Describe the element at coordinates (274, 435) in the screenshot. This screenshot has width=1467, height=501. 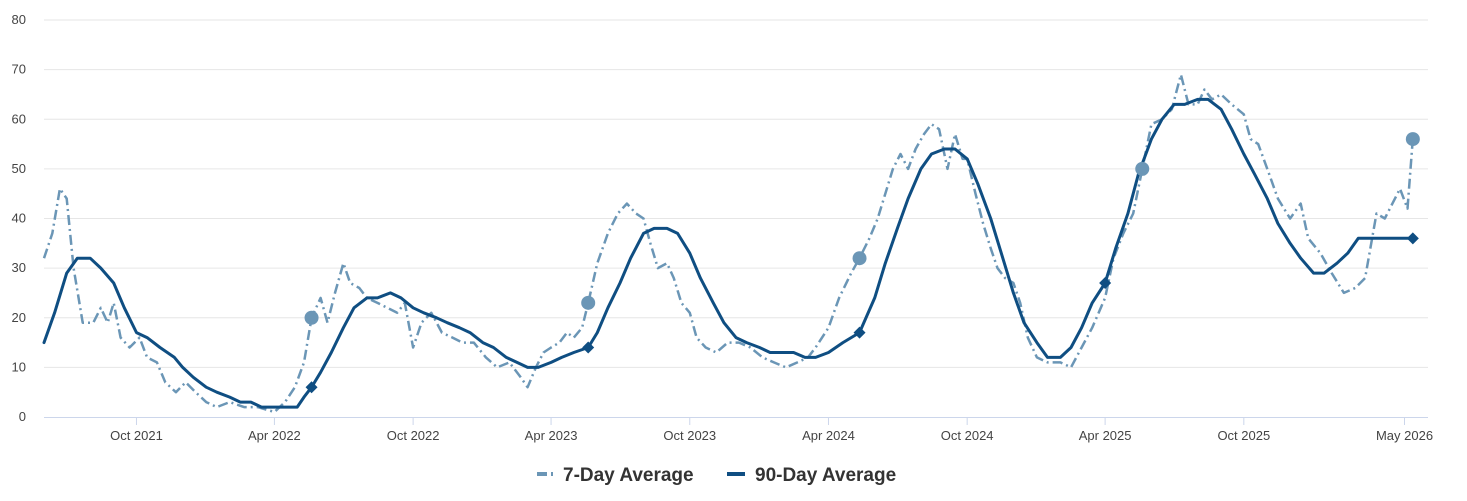
I see `x-tick-label-1: Apr 2022` at that location.